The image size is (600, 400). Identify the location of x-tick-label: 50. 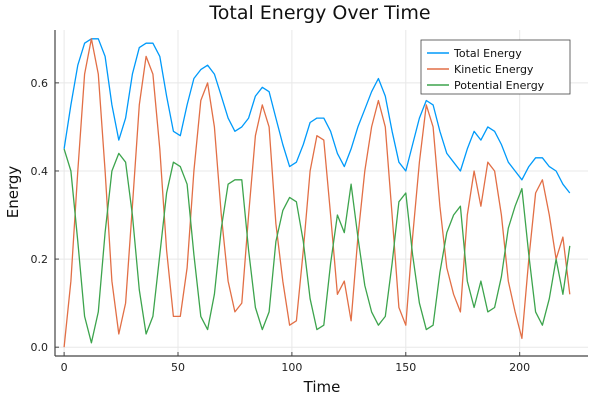
(178, 367).